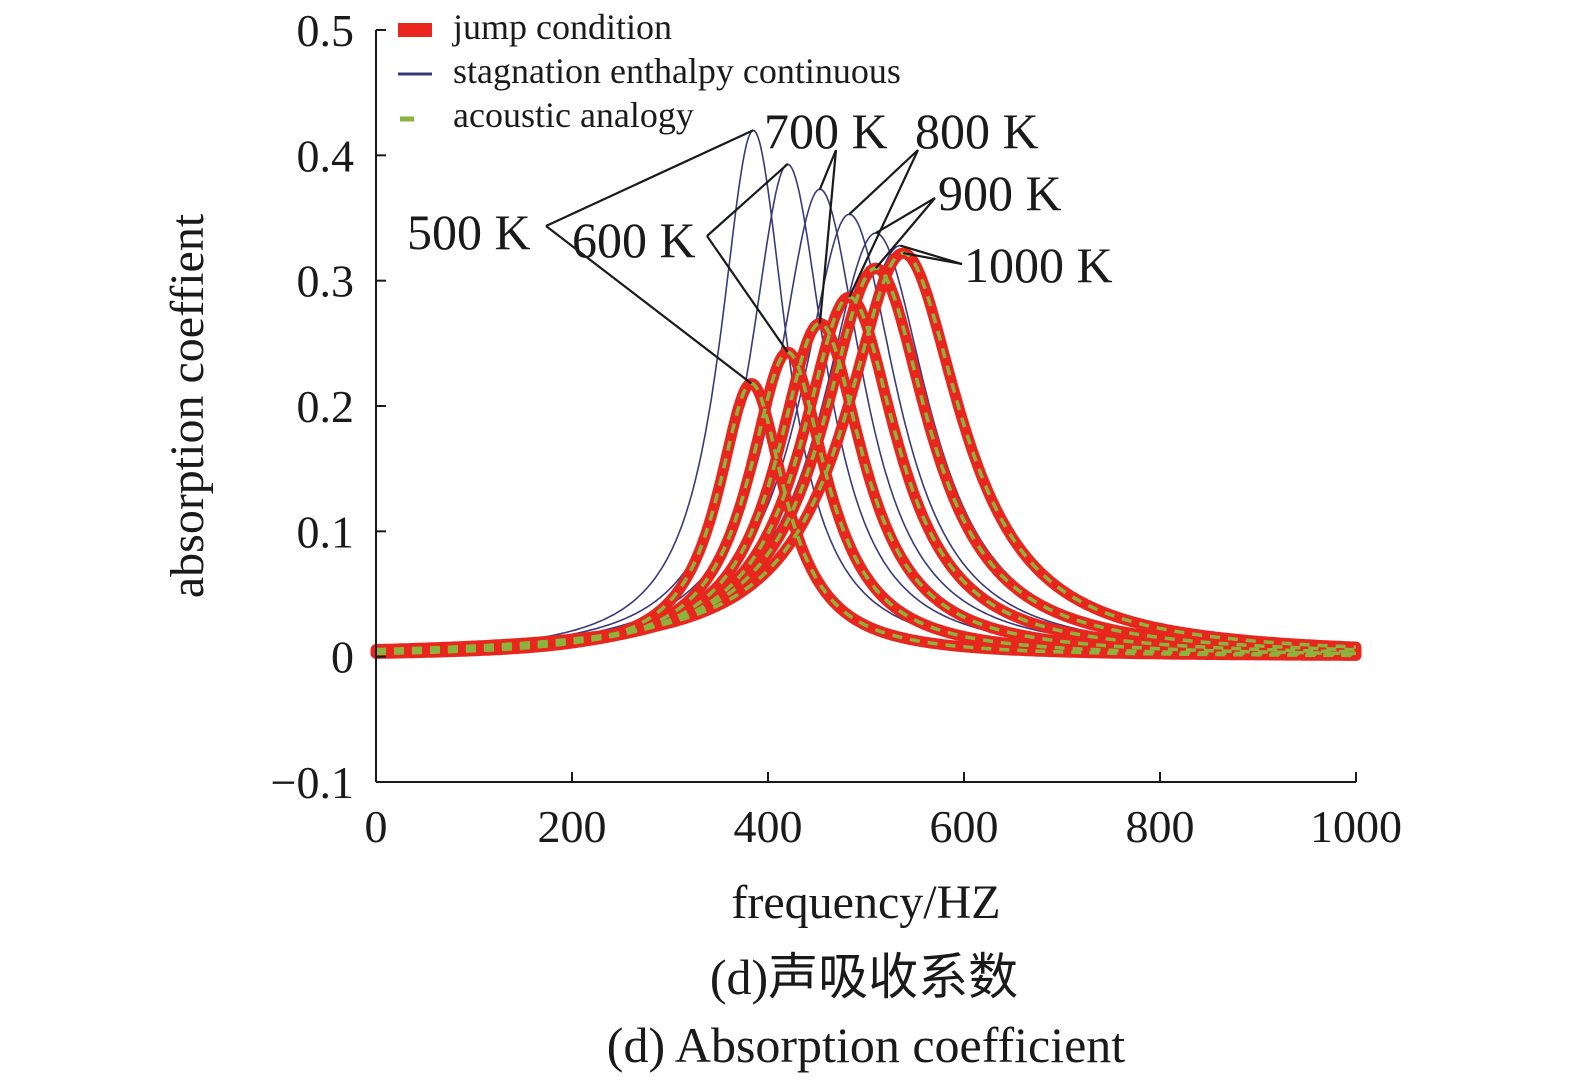 The height and width of the screenshot is (1084, 1575). I want to click on legend-label-acoustic-analogy: acoustic analogy, so click(573, 115).